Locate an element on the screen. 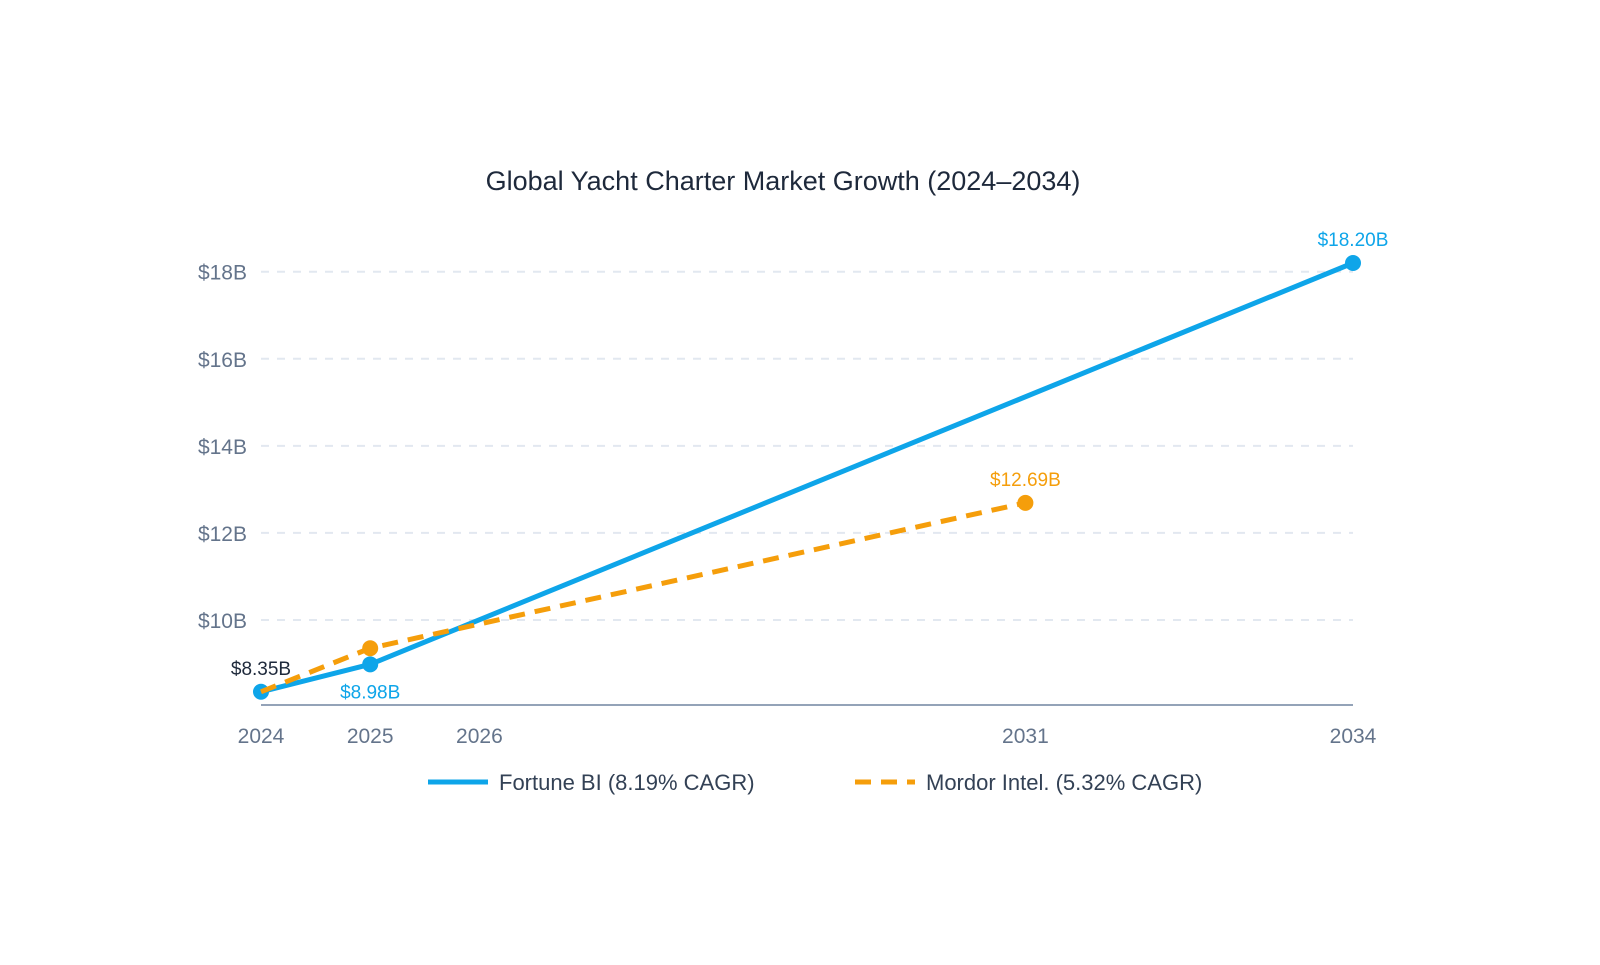 Image resolution: width=1600 pixels, height=965 pixels. data-label: $18.20B is located at coordinates (1353, 240).